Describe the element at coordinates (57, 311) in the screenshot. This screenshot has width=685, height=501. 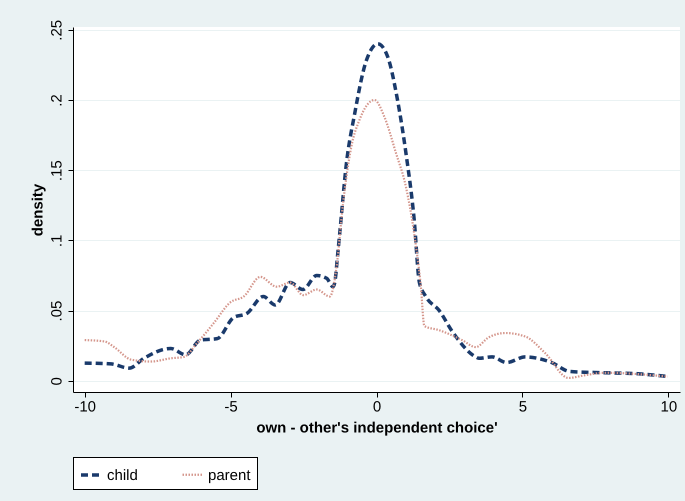
I see `y-tick-label: .05` at that location.